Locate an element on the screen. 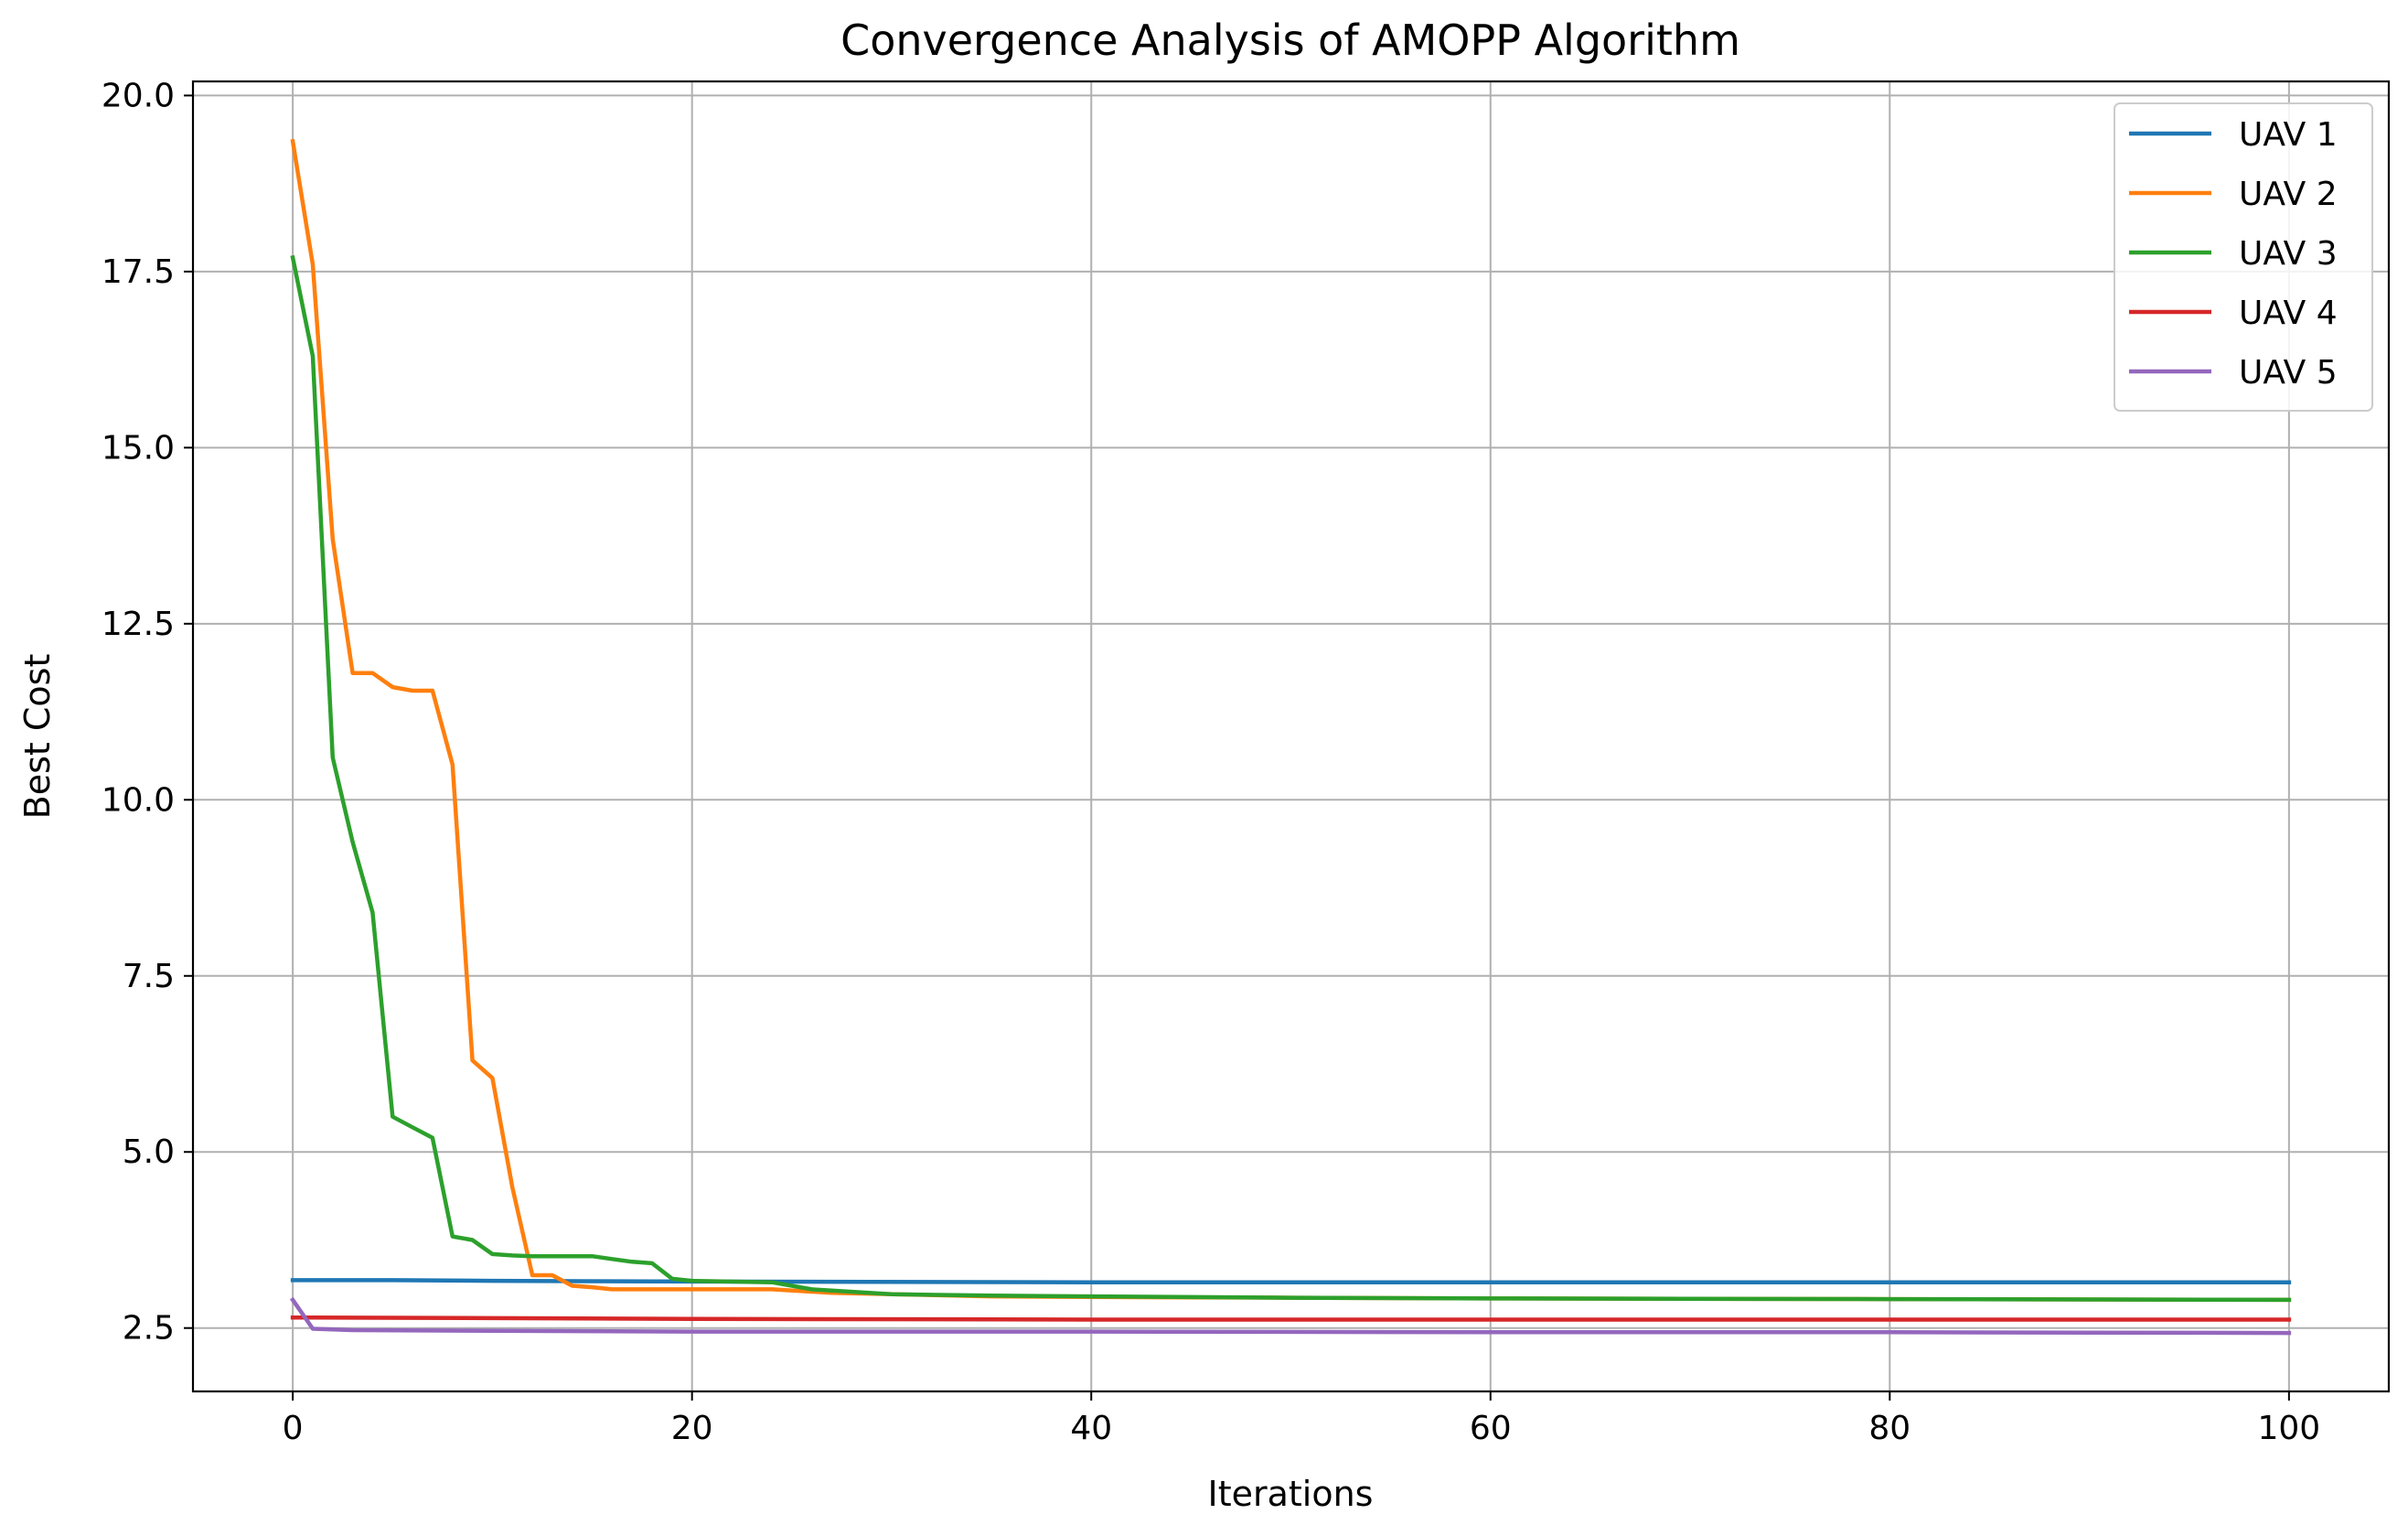 The width and height of the screenshot is (2408, 1514). legend-label-uav-2: UAV 2 is located at coordinates (2288, 194).